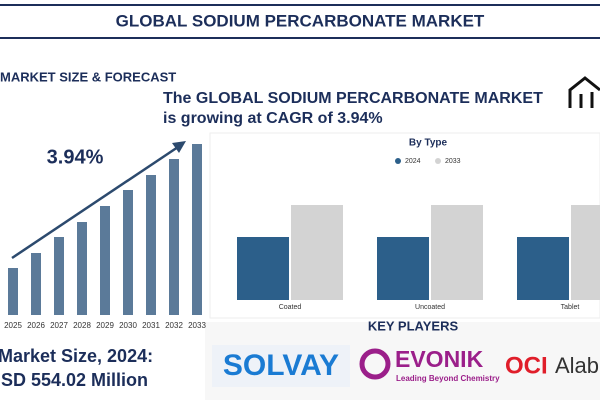 The image size is (600, 400). I want to click on headline: The GLOBAL SODIUM PERCARBONATE MARKET, so click(353, 98).